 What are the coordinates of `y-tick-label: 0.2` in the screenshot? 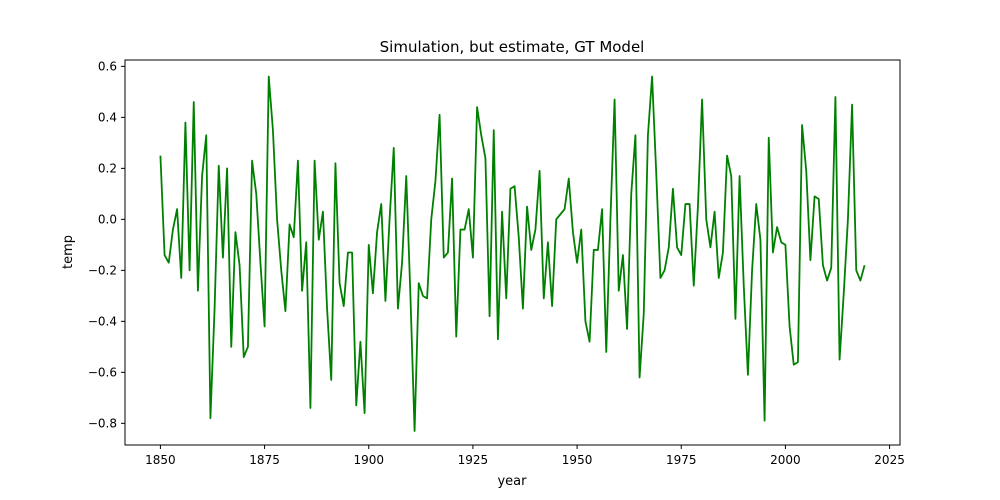 It's located at (107, 168).